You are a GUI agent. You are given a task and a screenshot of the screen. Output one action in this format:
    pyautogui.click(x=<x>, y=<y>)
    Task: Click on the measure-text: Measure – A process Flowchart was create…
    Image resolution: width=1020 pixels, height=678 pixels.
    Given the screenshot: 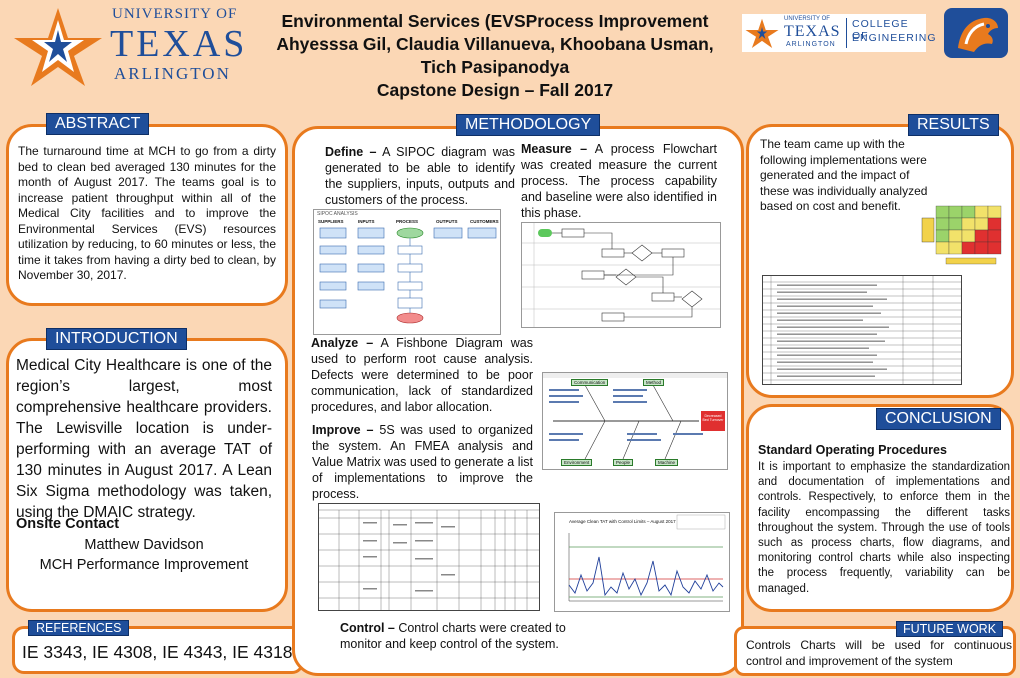 What is the action you would take?
    pyautogui.click(x=619, y=181)
    